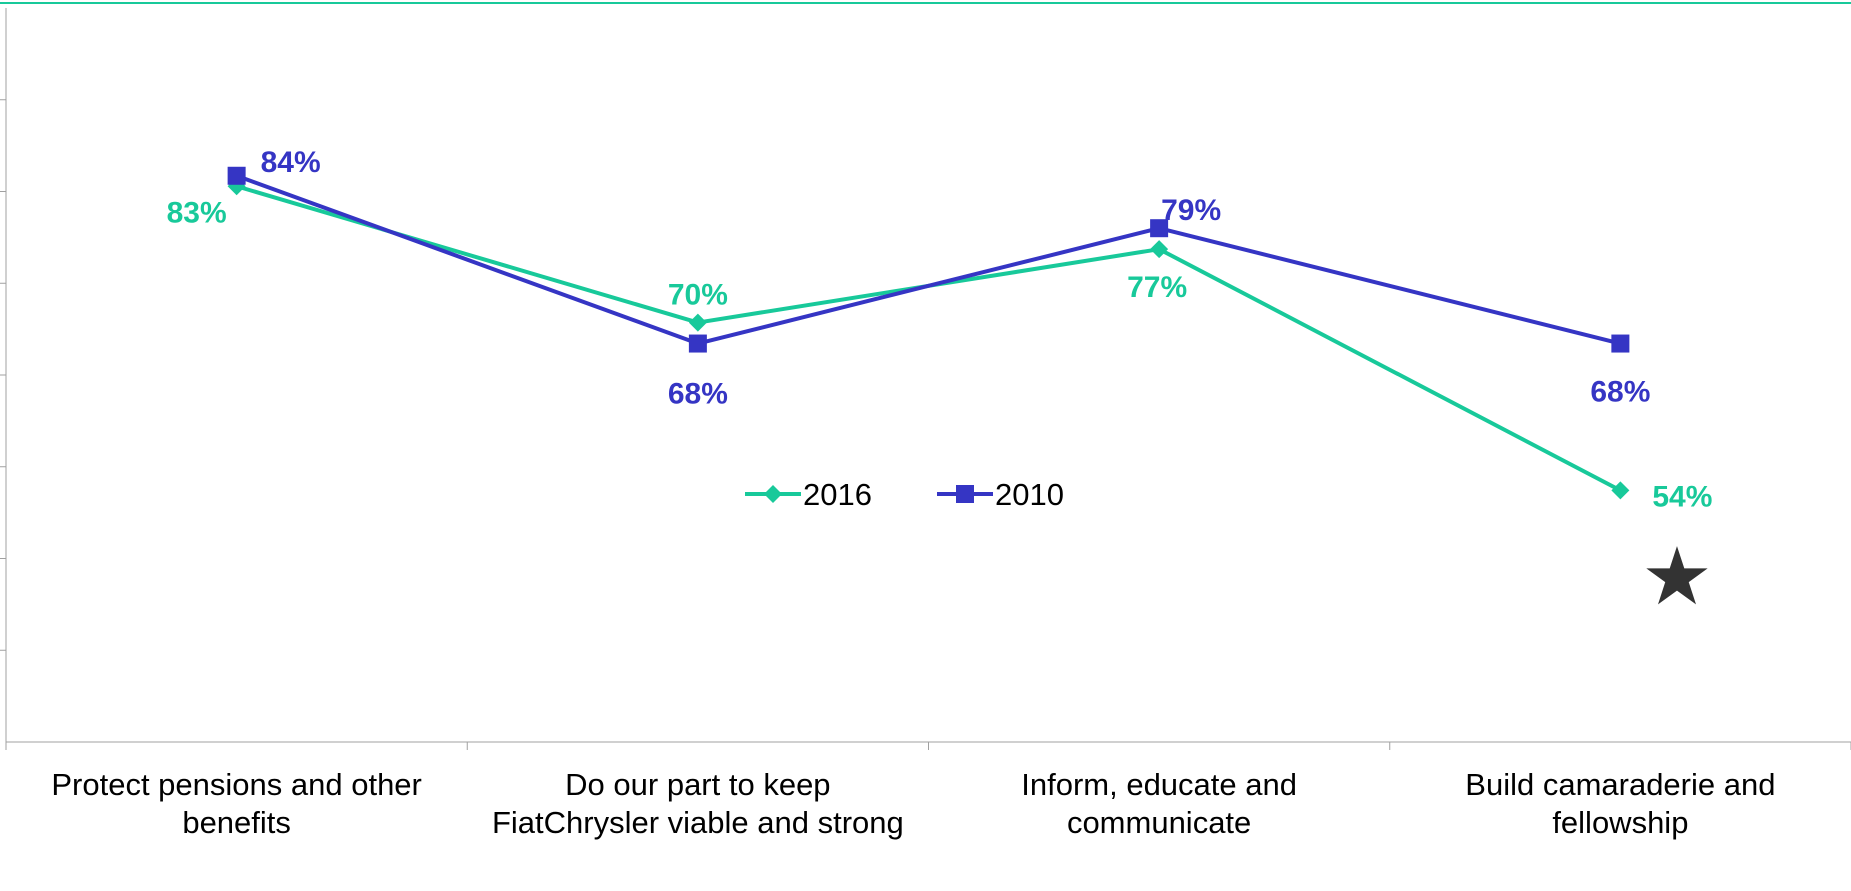 Image resolution: width=1851 pixels, height=891 pixels. Describe the element at coordinates (291, 162) in the screenshot. I see `data-label: 84%` at that location.